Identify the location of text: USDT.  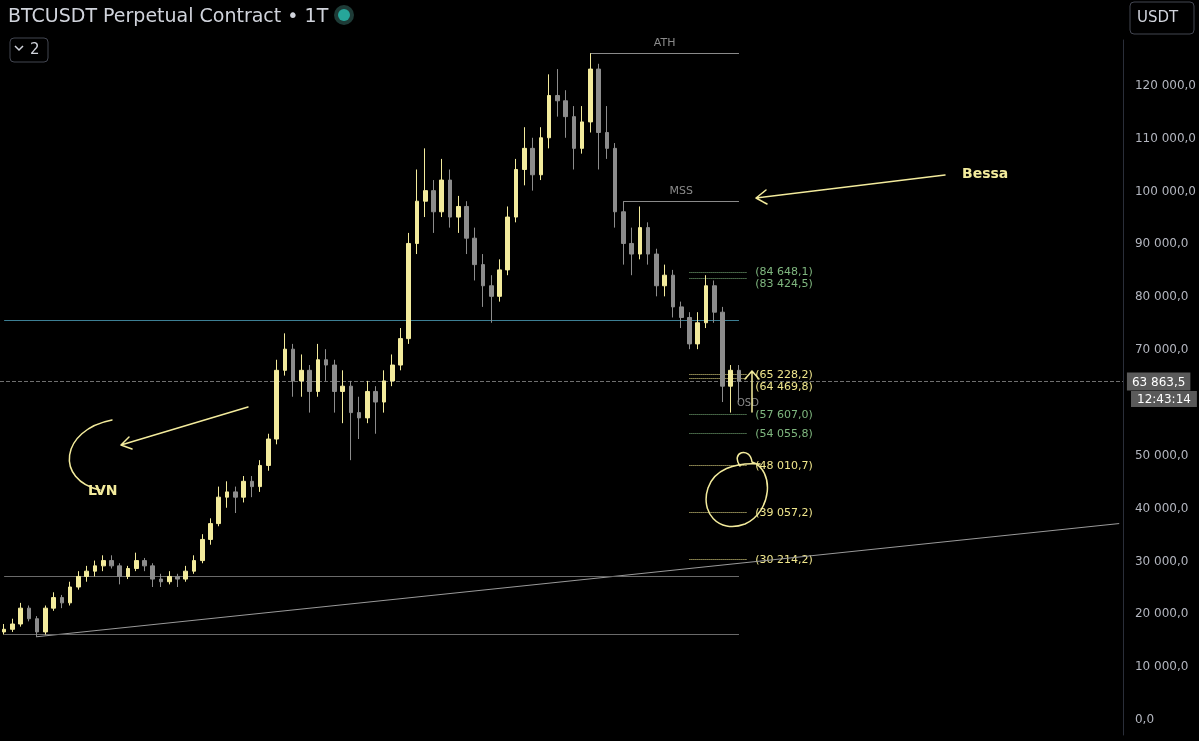
(1158, 16).